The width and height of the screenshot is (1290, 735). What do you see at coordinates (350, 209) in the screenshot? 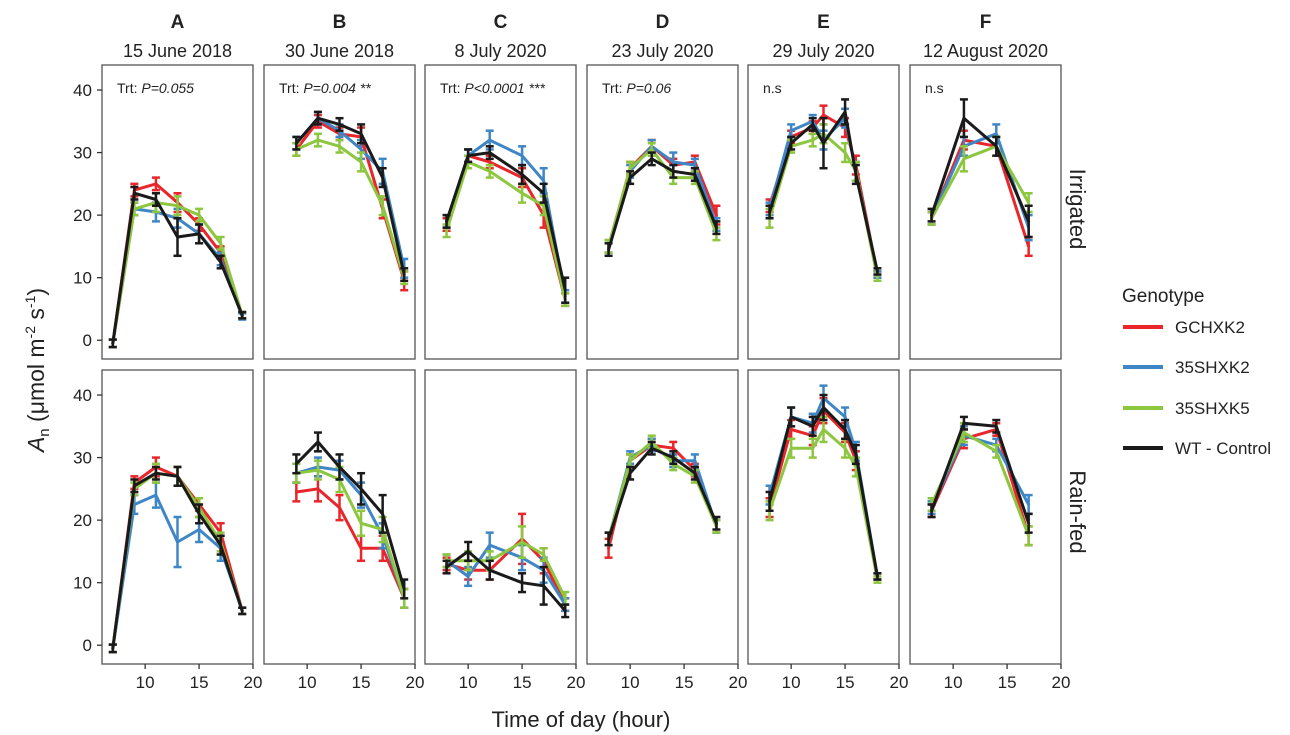
I see `series-line-35shxk5-b-irrigated` at bounding box center [350, 209].